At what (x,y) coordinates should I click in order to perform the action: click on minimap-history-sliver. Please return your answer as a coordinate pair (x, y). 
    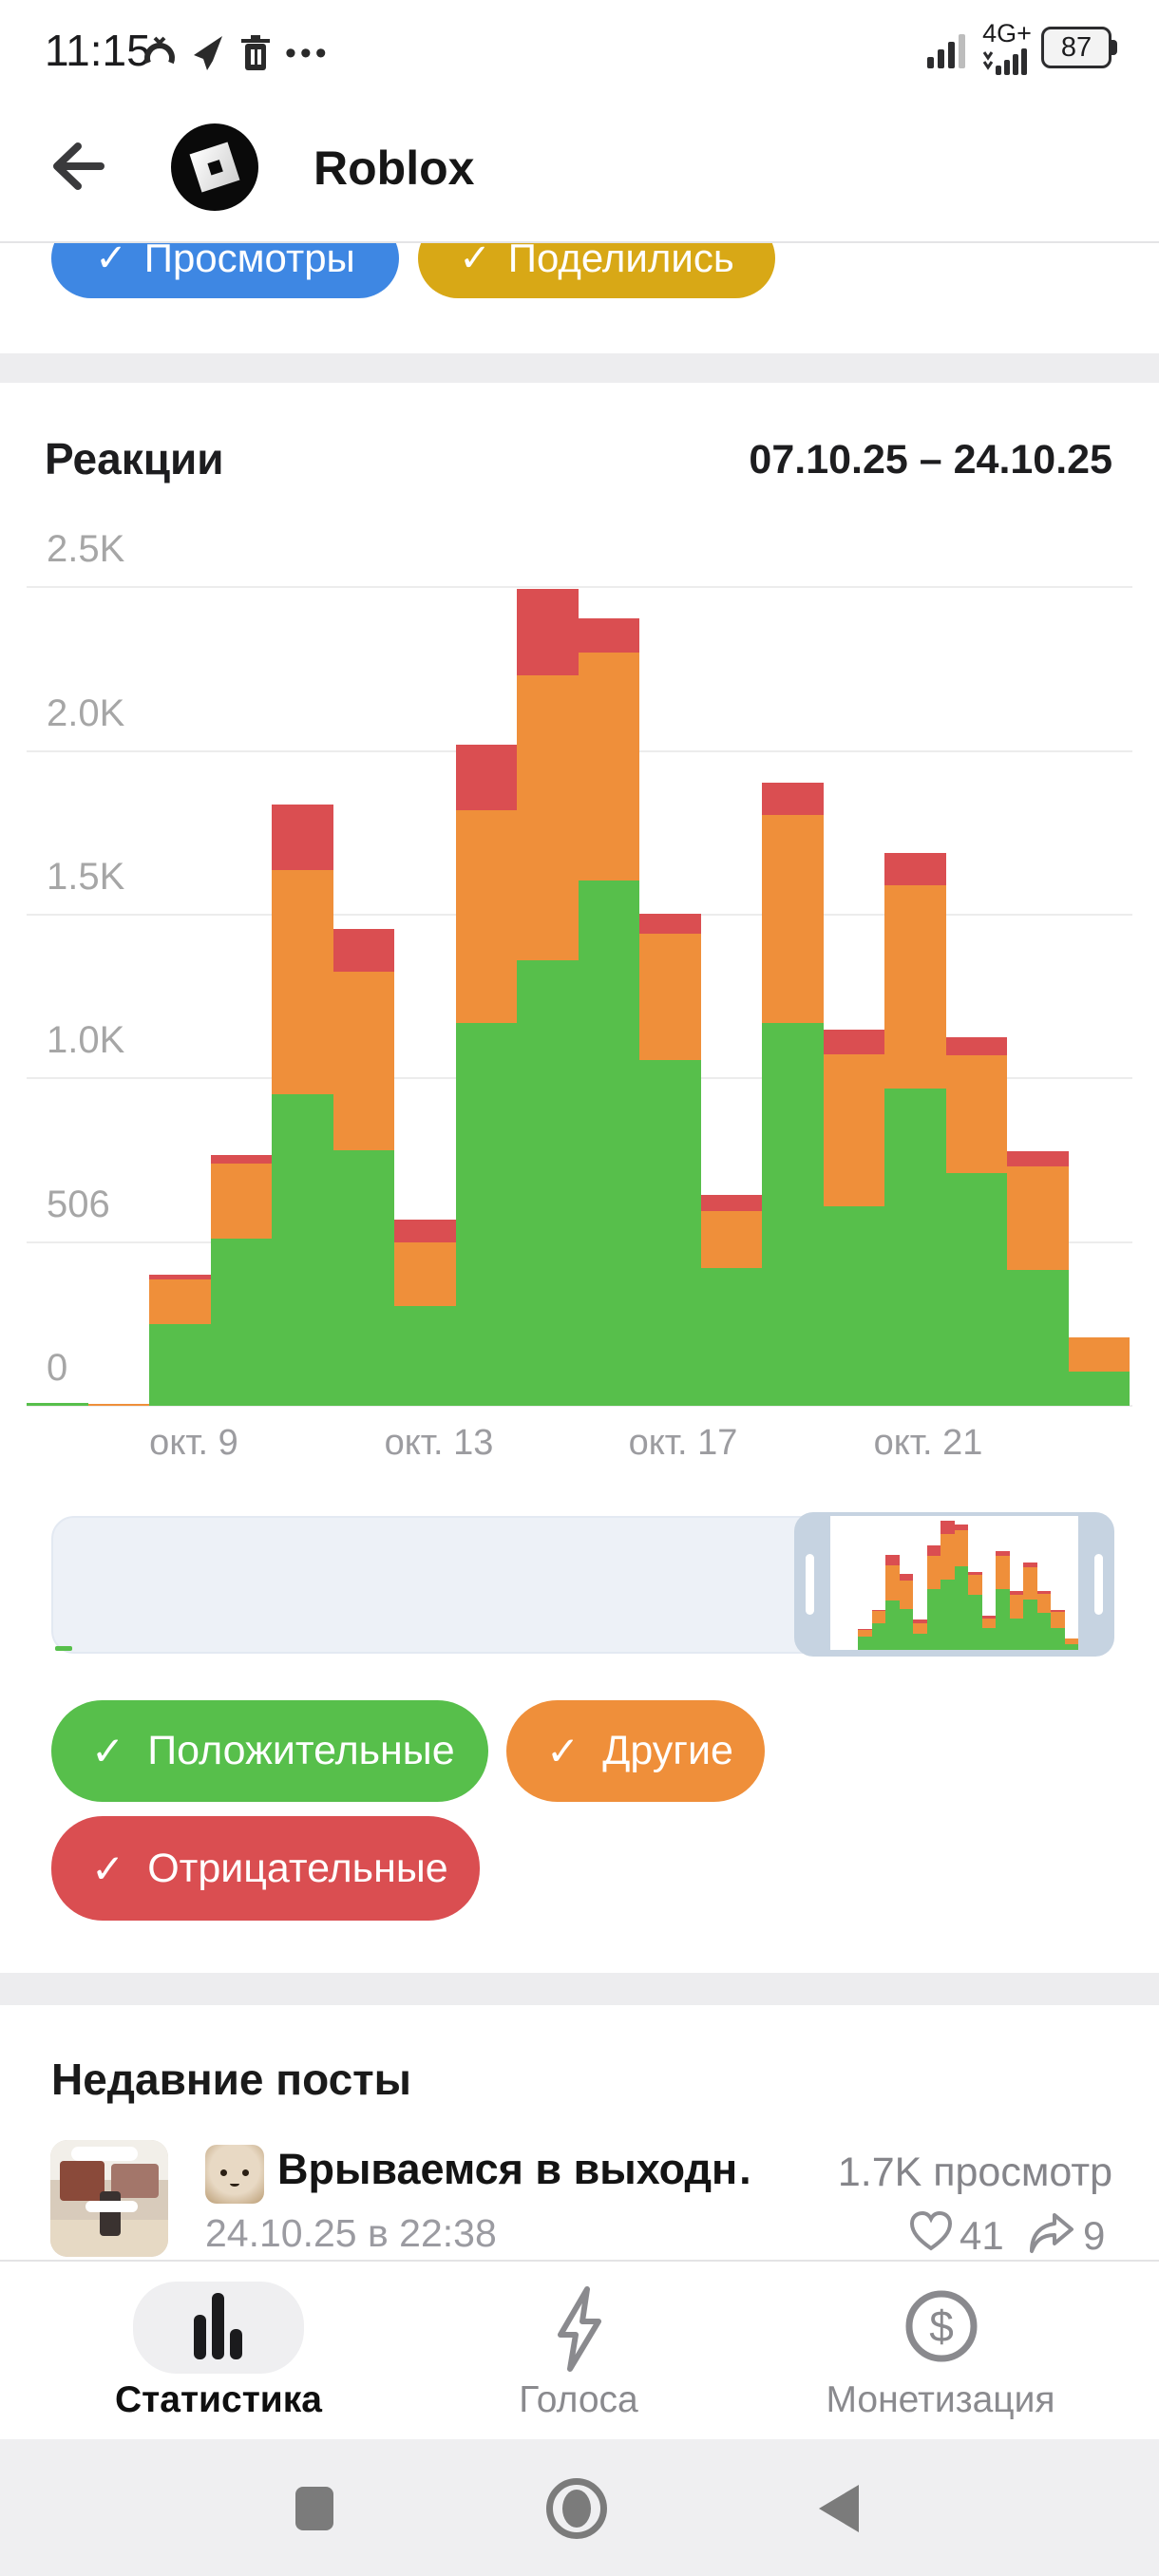
    Looking at the image, I should click on (63, 1648).